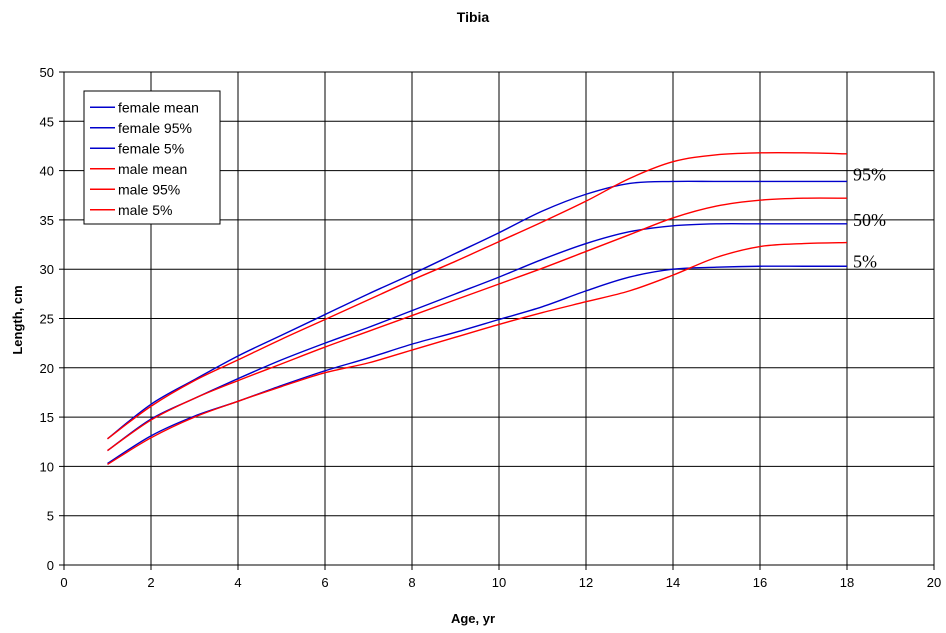  What do you see at coordinates (673, 582) in the screenshot?
I see `x-tick-label: 14` at bounding box center [673, 582].